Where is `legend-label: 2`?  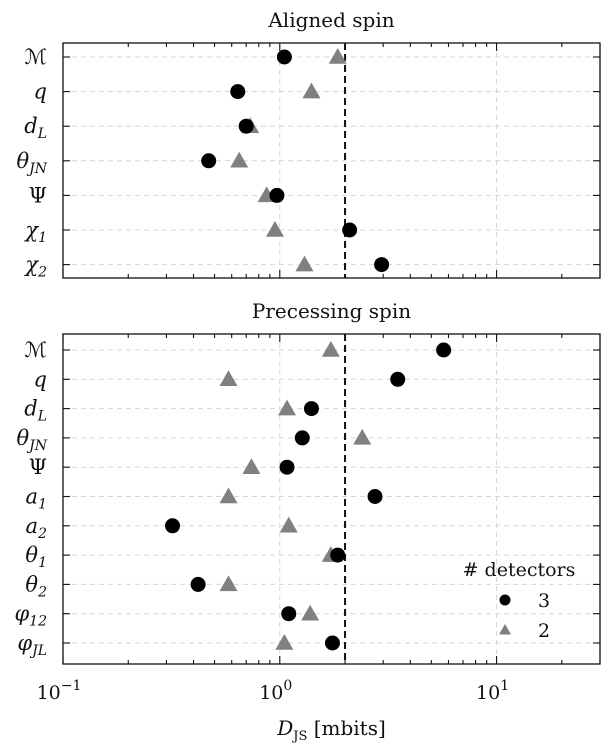
legend-label: 2 is located at coordinates (544, 631).